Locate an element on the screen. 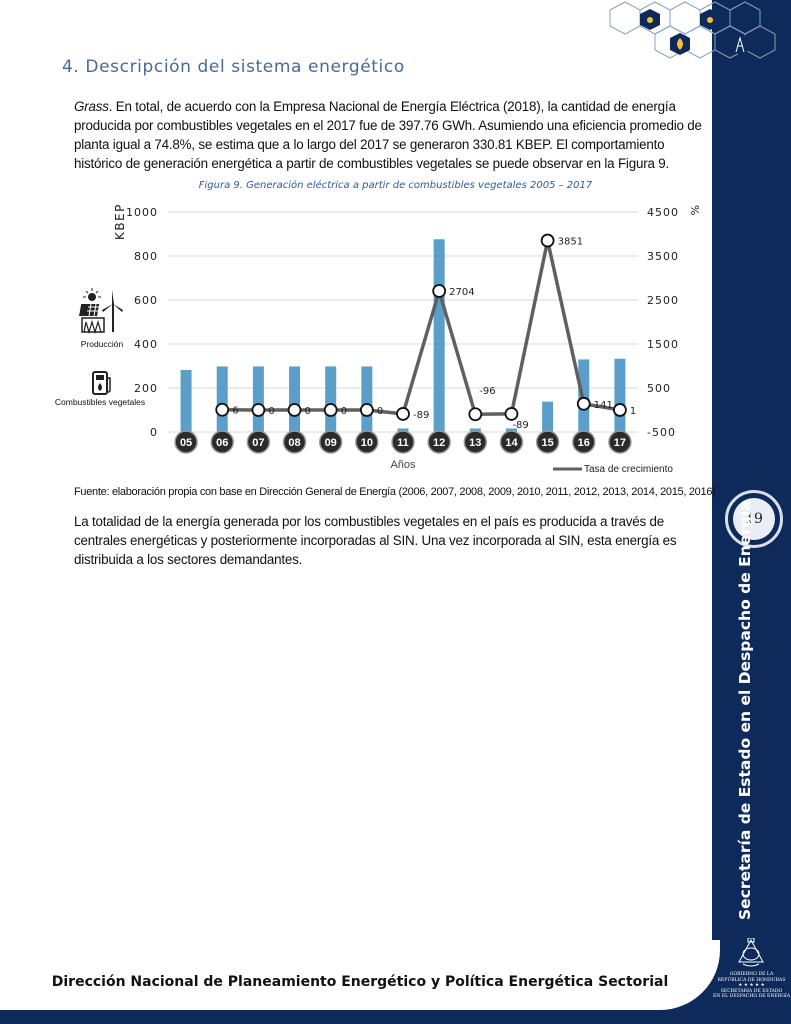  x-category-badges: 05 06 07 08 09 10 11 12 13 14 15 16 17 is located at coordinates (403, 442).